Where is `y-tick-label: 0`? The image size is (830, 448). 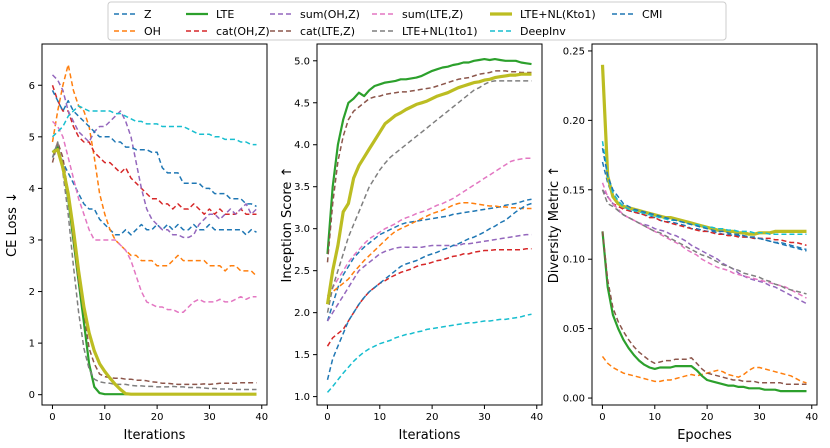
y-tick-label: 0 is located at coordinates (32, 395).